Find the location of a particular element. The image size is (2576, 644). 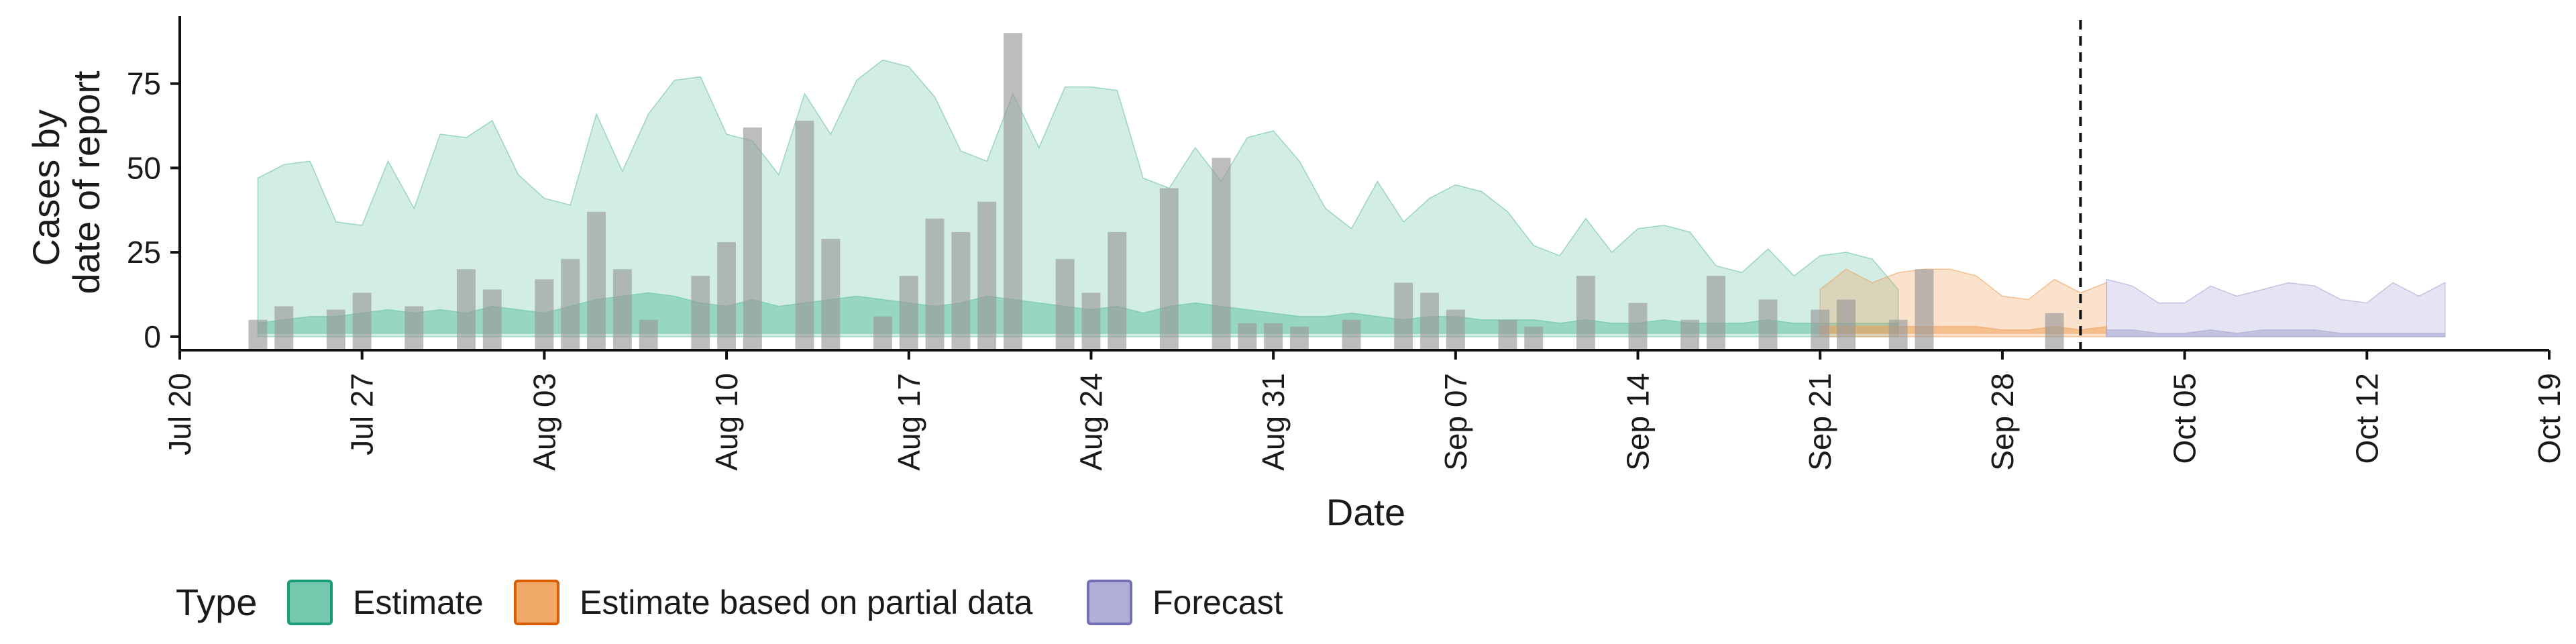

x-tick-label: Oct 19 is located at coordinates (2549, 418).